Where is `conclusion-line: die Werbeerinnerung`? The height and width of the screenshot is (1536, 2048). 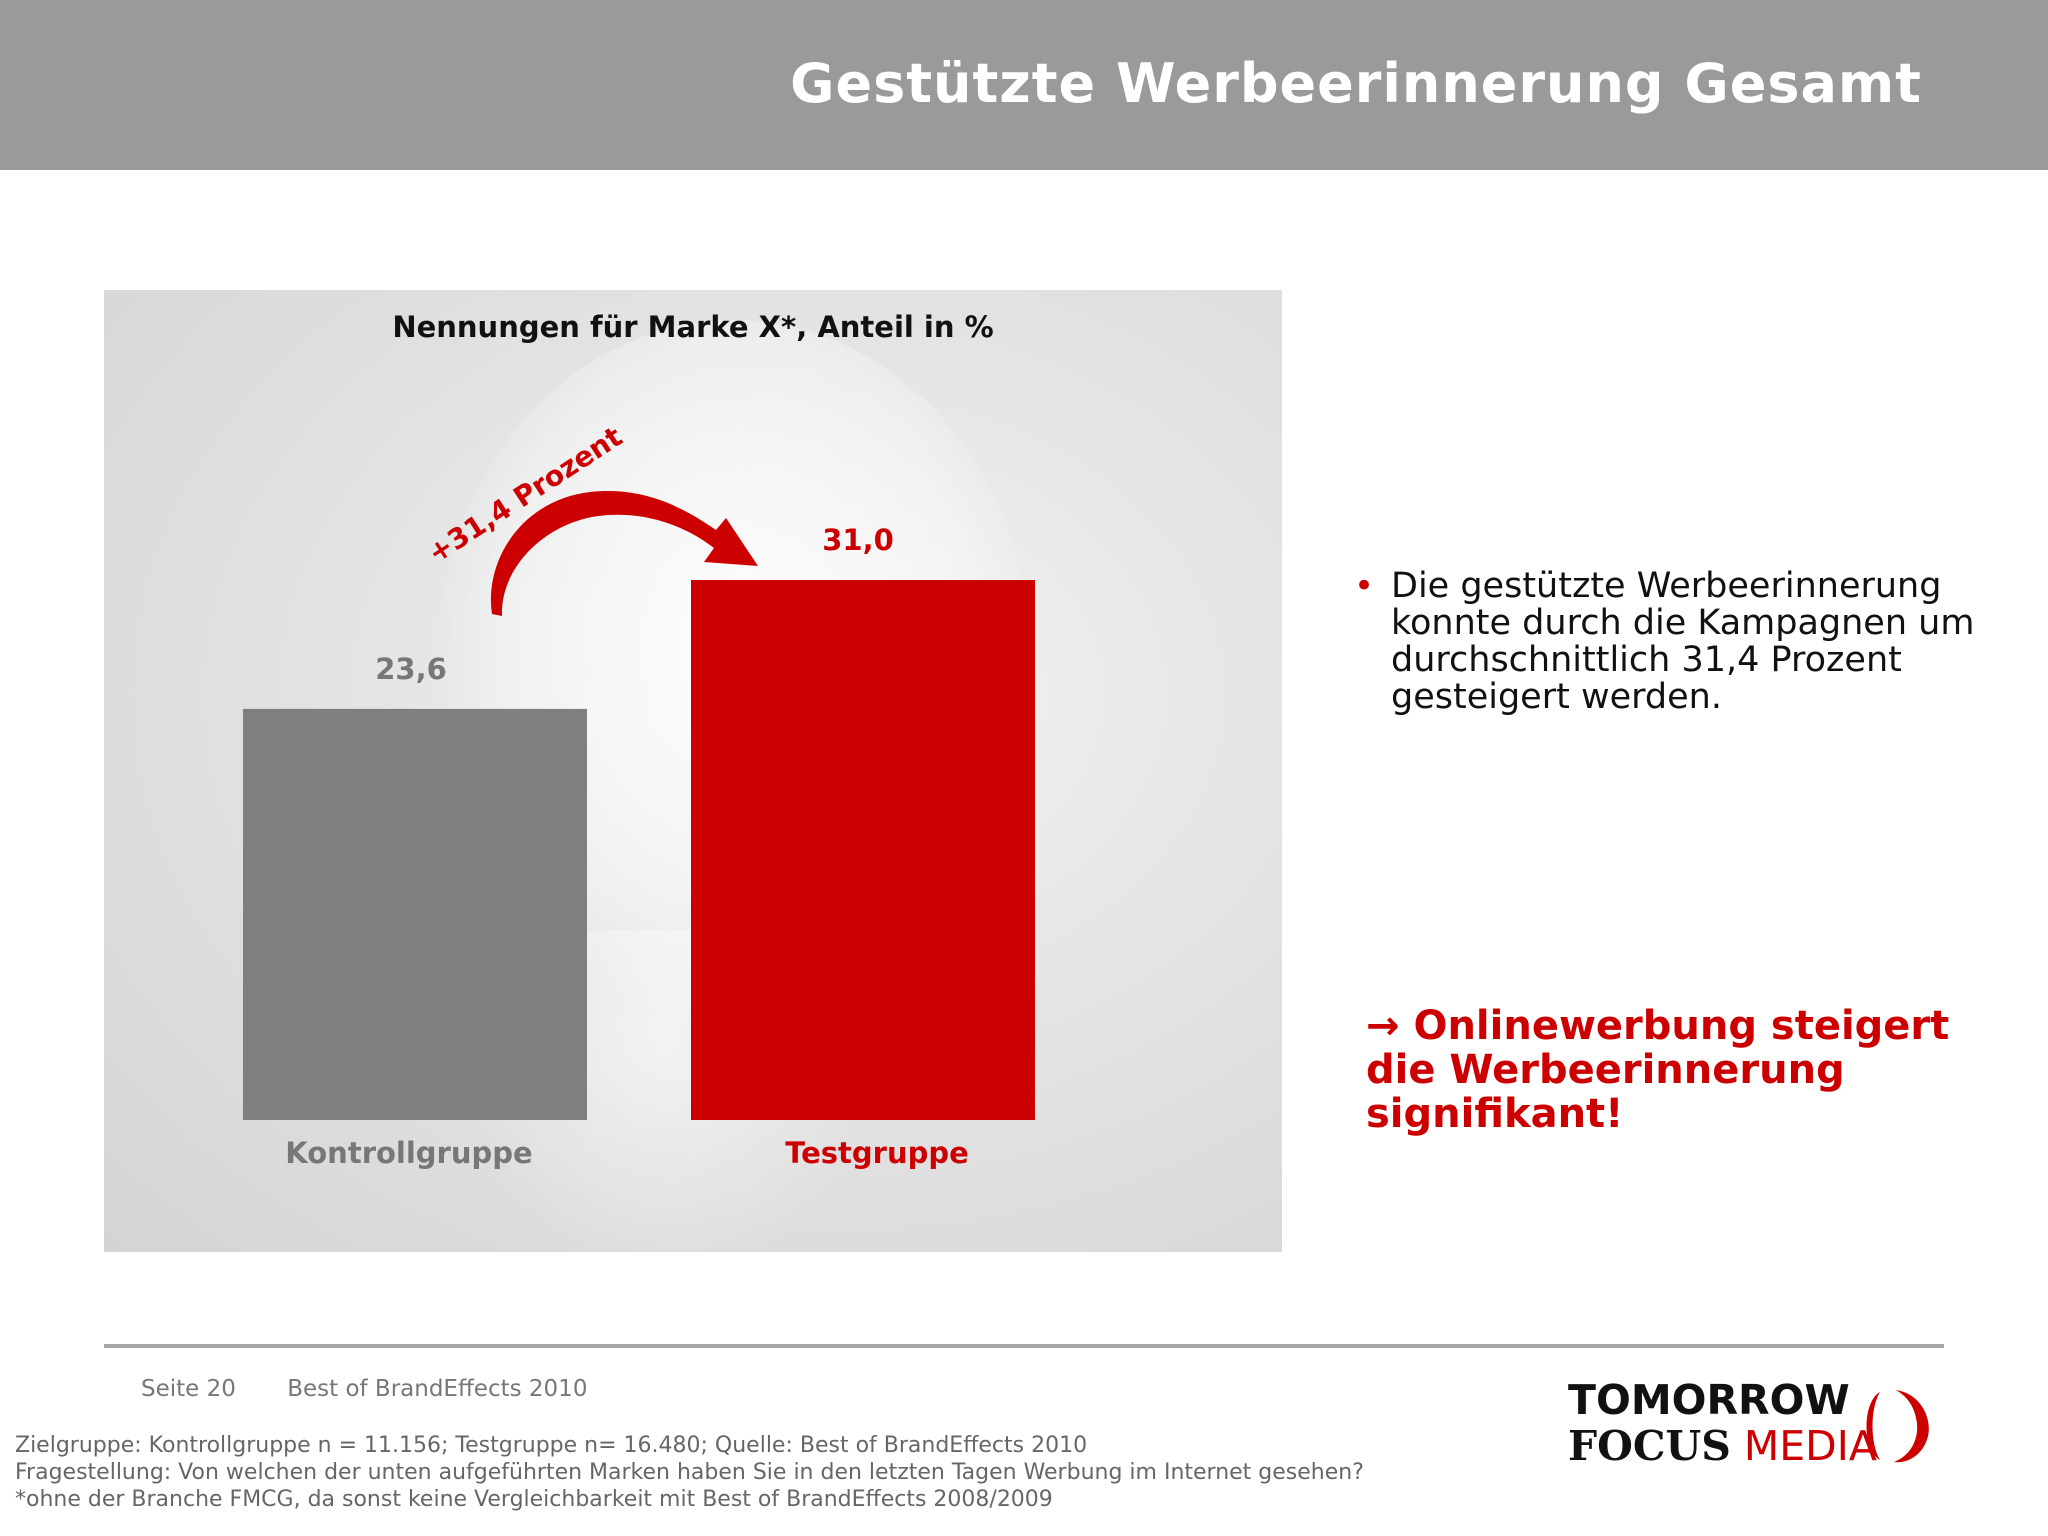 conclusion-line: die Werbeerinnerung is located at coordinates (1605, 1070).